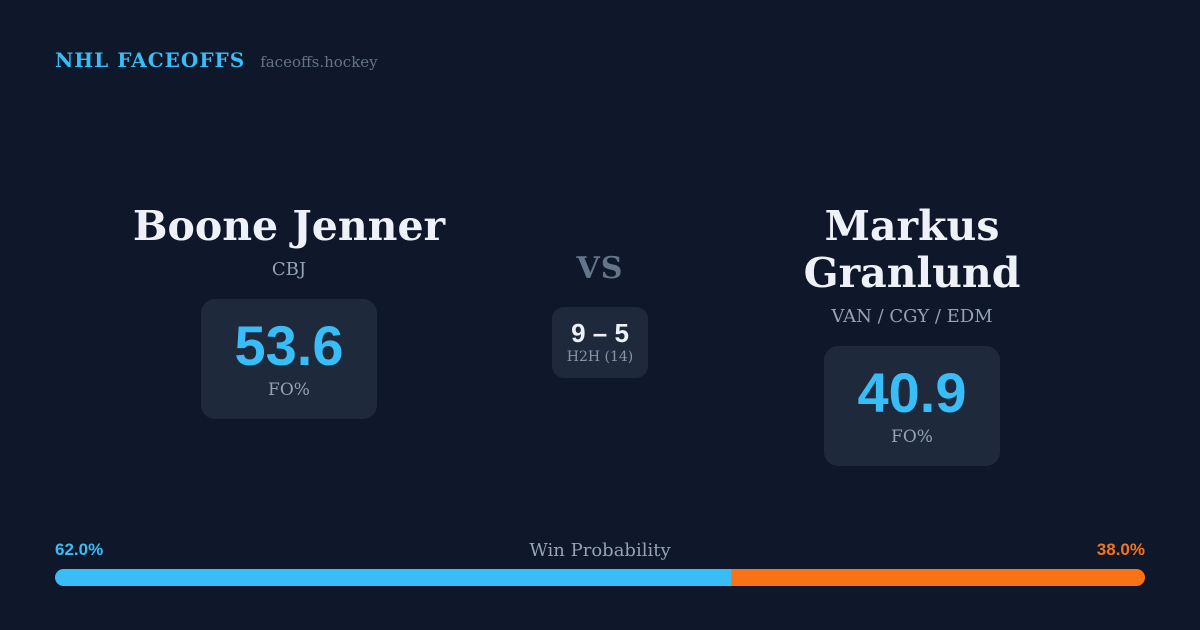 The width and height of the screenshot is (1200, 630). Describe the element at coordinates (912, 250) in the screenshot. I see `player-right-name: Markus Granlund` at that location.